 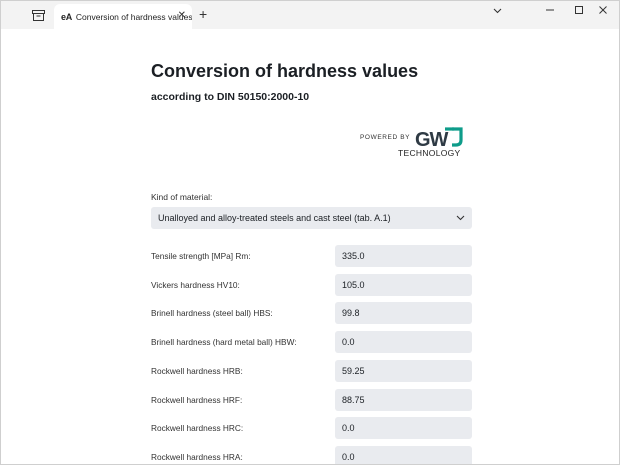 I want to click on field-label: Brinell hardness (steel ball) HBS:, so click(x=212, y=313).